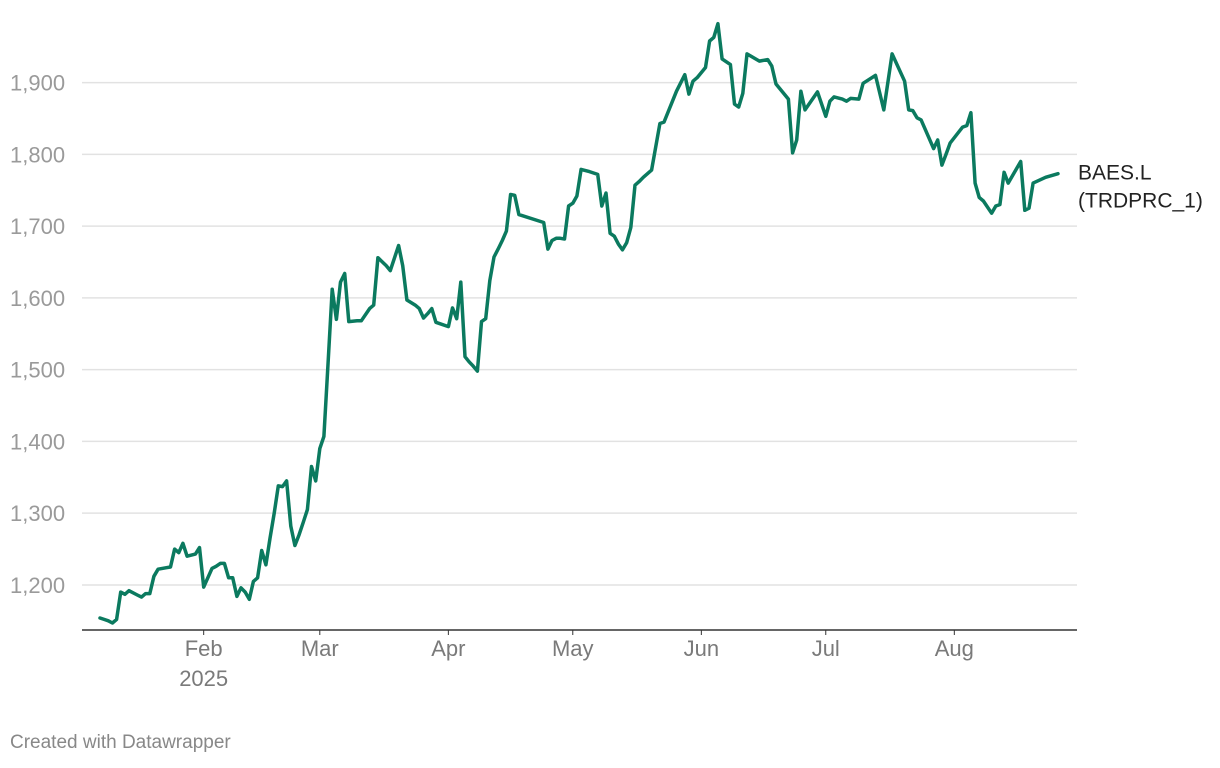  Describe the element at coordinates (320, 648) in the screenshot. I see `x-tick-label: Mar` at that location.